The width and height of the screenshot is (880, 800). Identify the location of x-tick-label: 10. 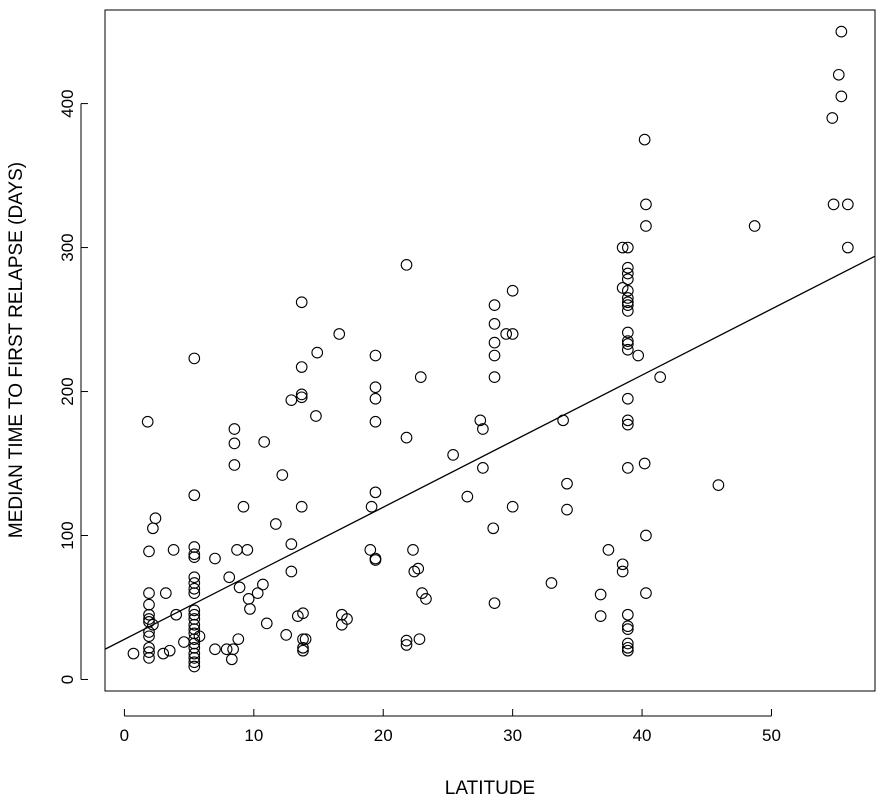
(253, 735).